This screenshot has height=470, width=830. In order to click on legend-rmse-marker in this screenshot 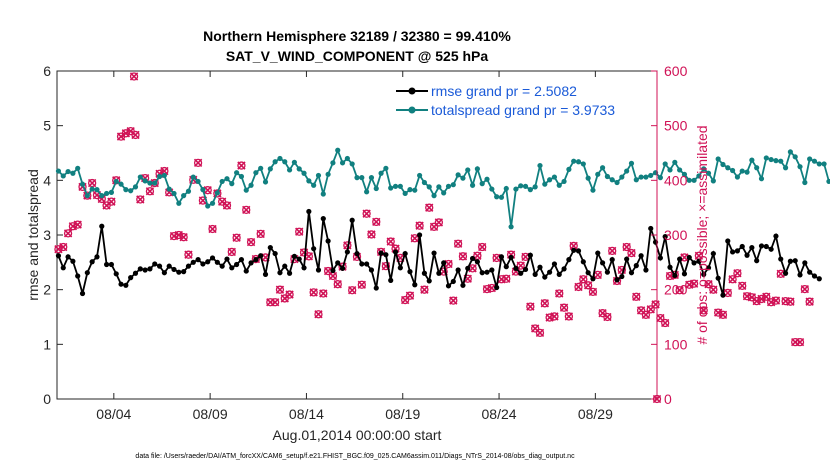, I will do `click(412, 91)`.